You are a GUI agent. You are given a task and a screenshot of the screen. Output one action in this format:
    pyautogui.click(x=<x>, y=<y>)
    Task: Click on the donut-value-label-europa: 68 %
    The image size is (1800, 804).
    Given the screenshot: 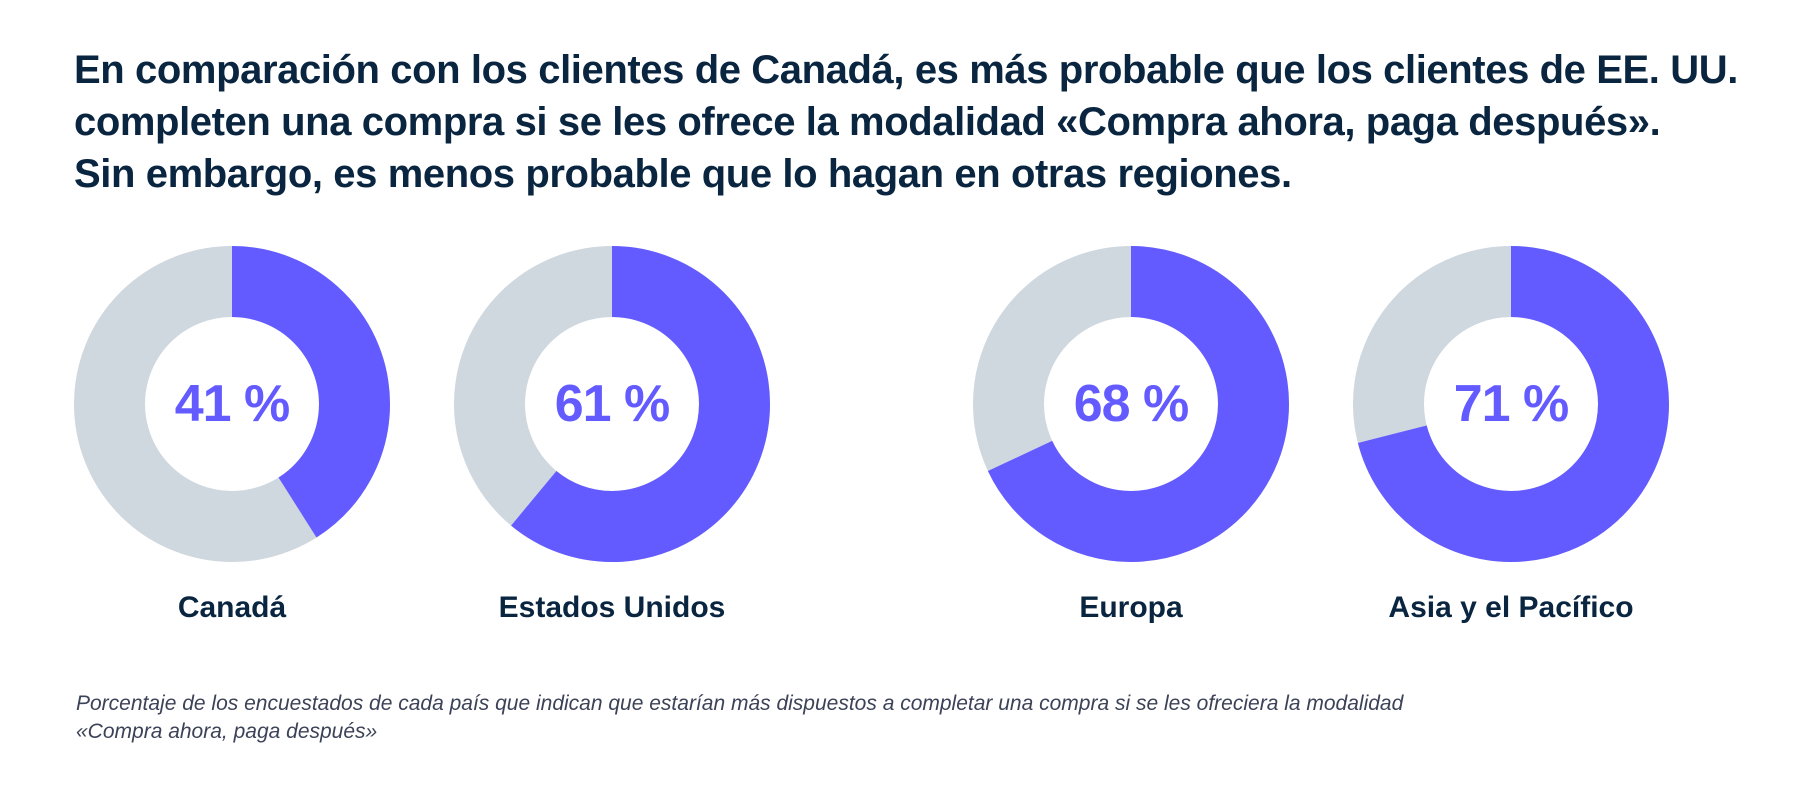 What is the action you would take?
    pyautogui.click(x=1131, y=404)
    